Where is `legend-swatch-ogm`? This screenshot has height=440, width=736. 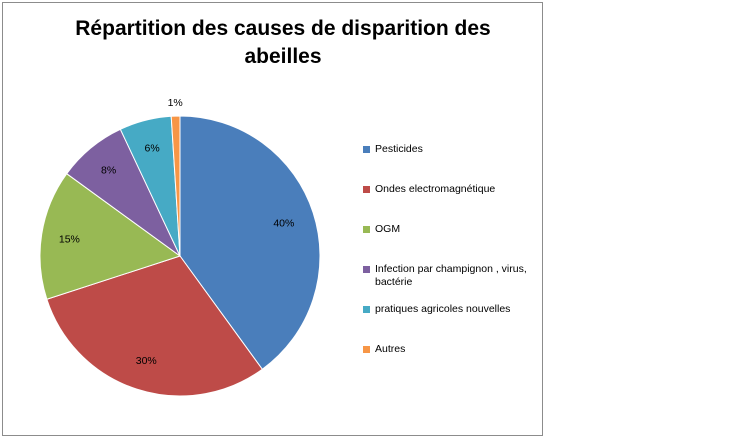 legend-swatch-ogm is located at coordinates (366, 229).